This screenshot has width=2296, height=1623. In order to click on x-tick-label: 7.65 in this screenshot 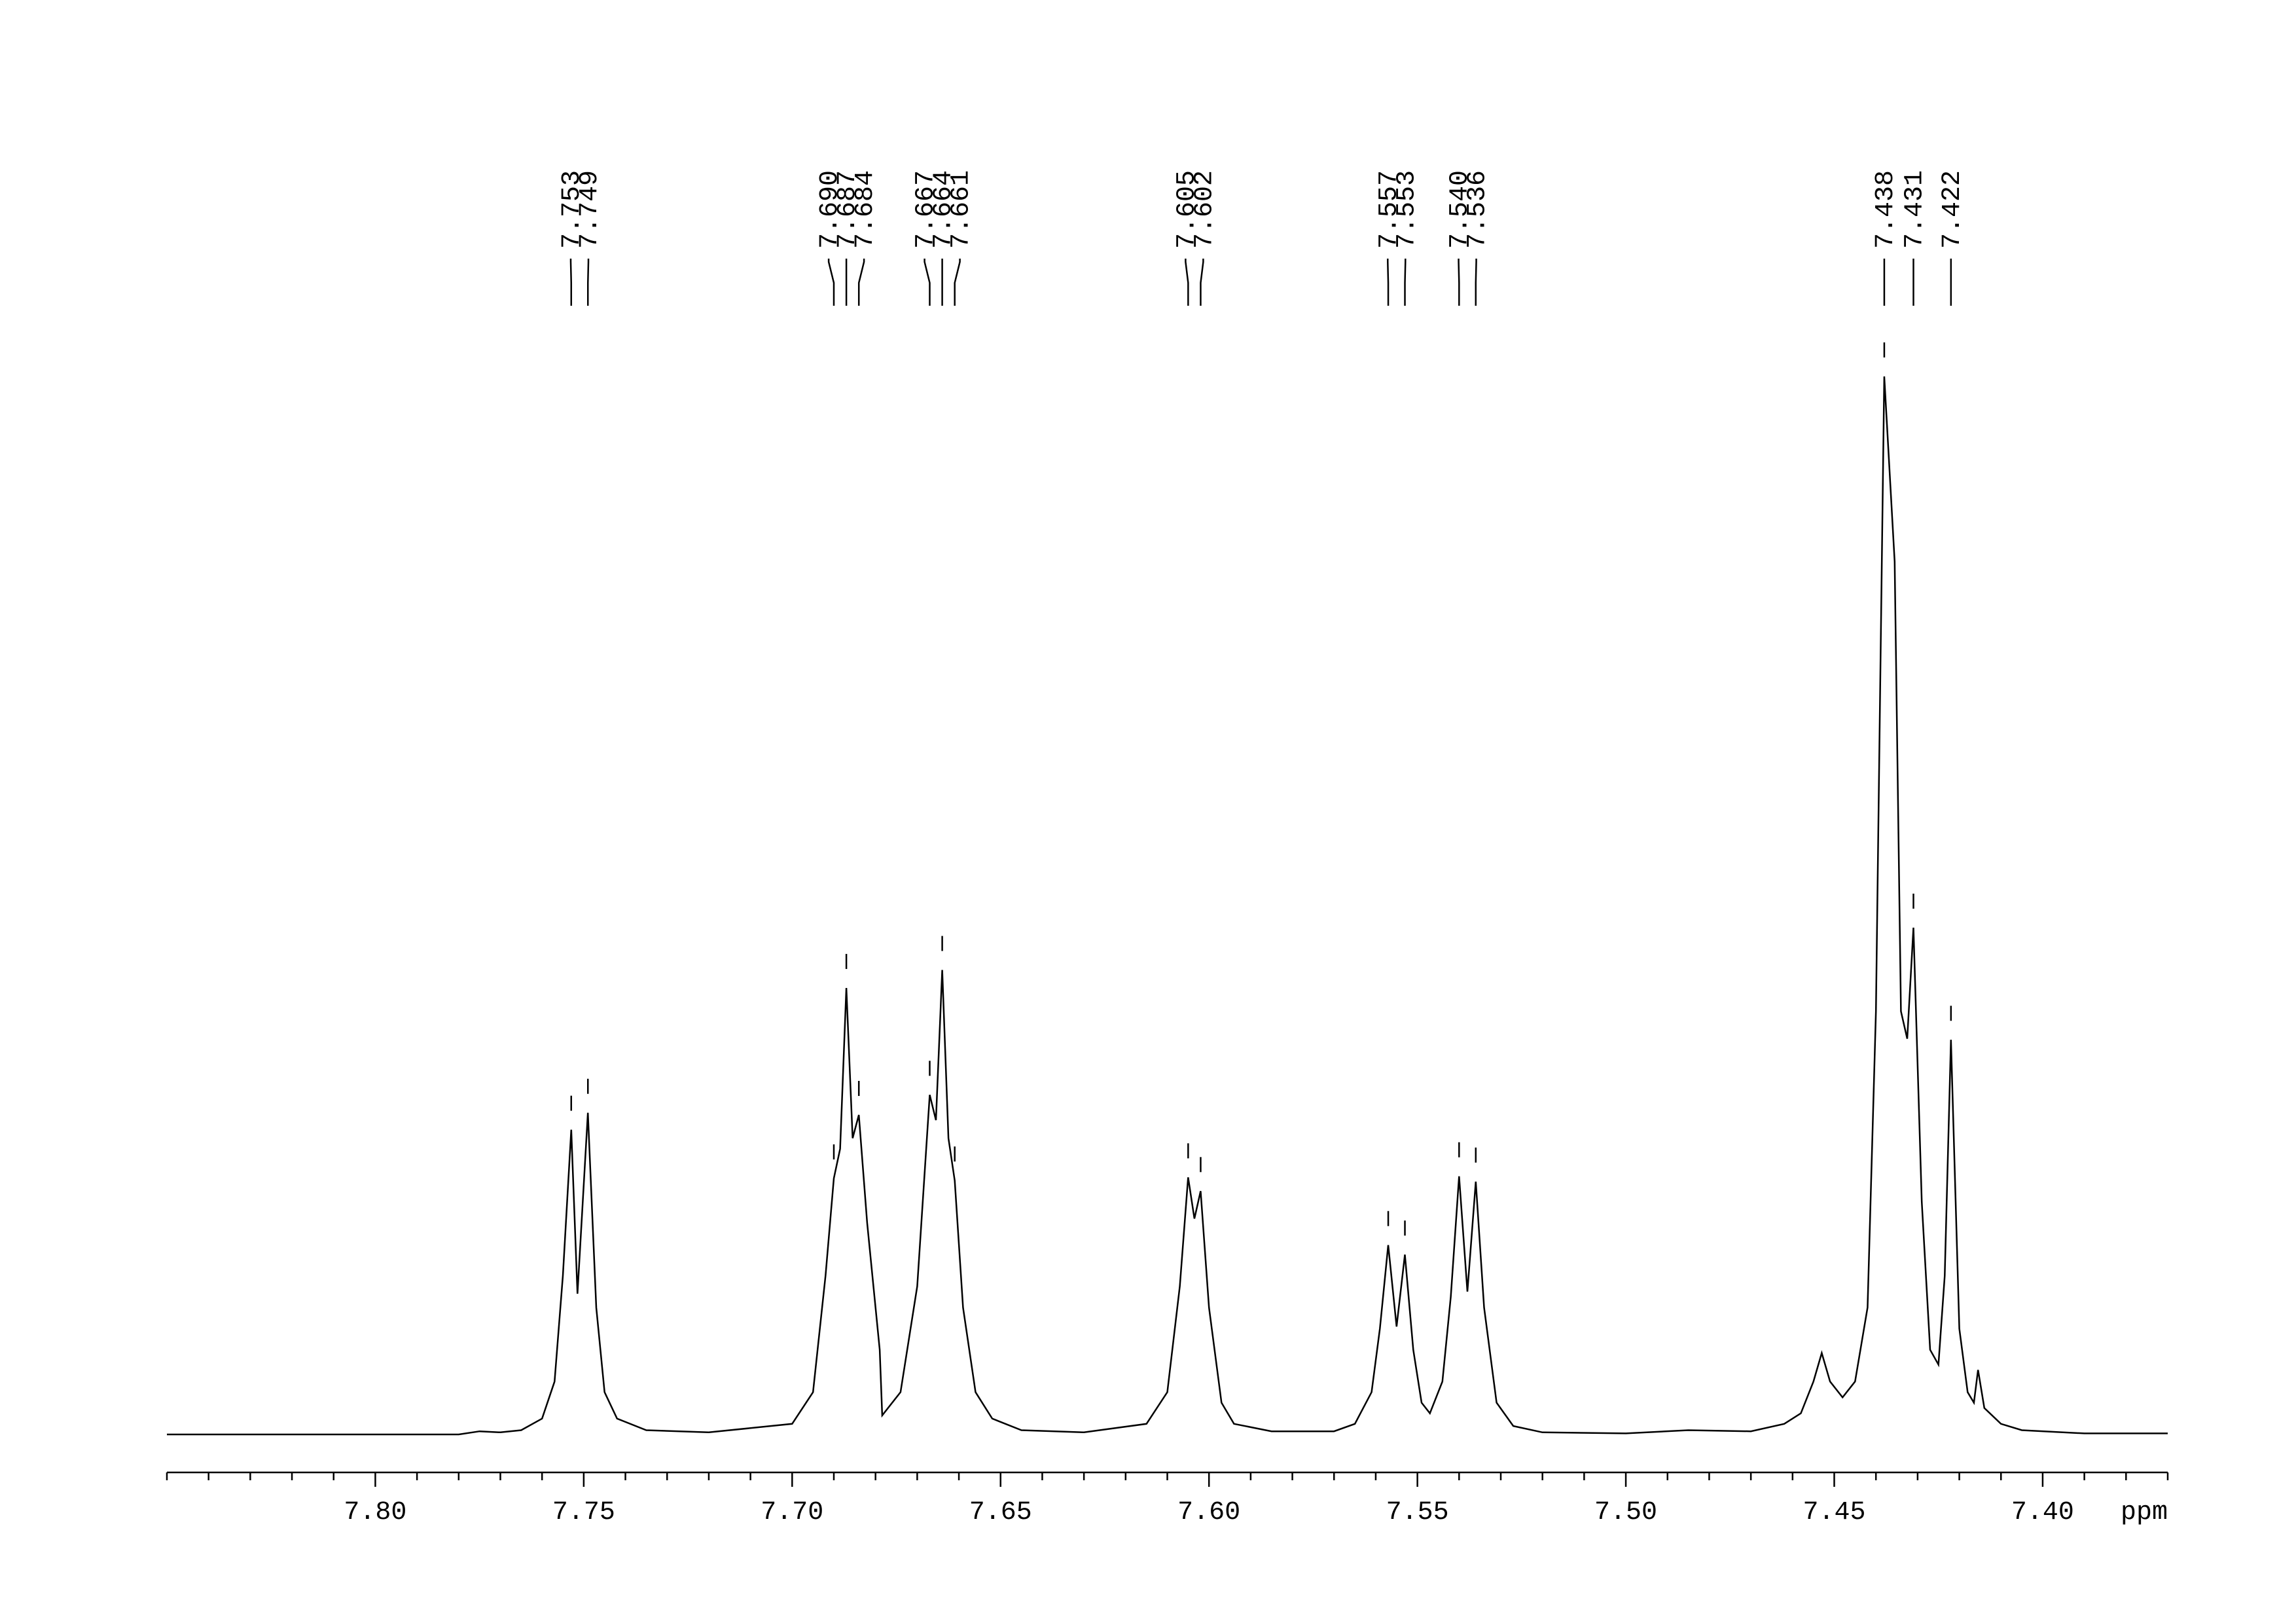, I will do `click(1000, 1512)`.